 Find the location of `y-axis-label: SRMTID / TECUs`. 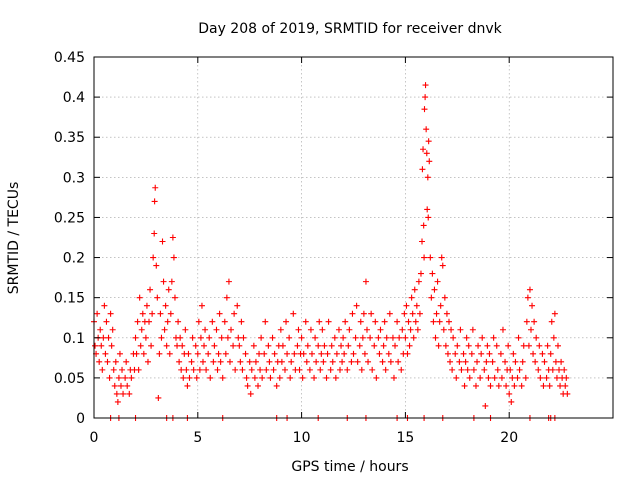

y-axis-label: SRMTID / TECUs is located at coordinates (14, 238).